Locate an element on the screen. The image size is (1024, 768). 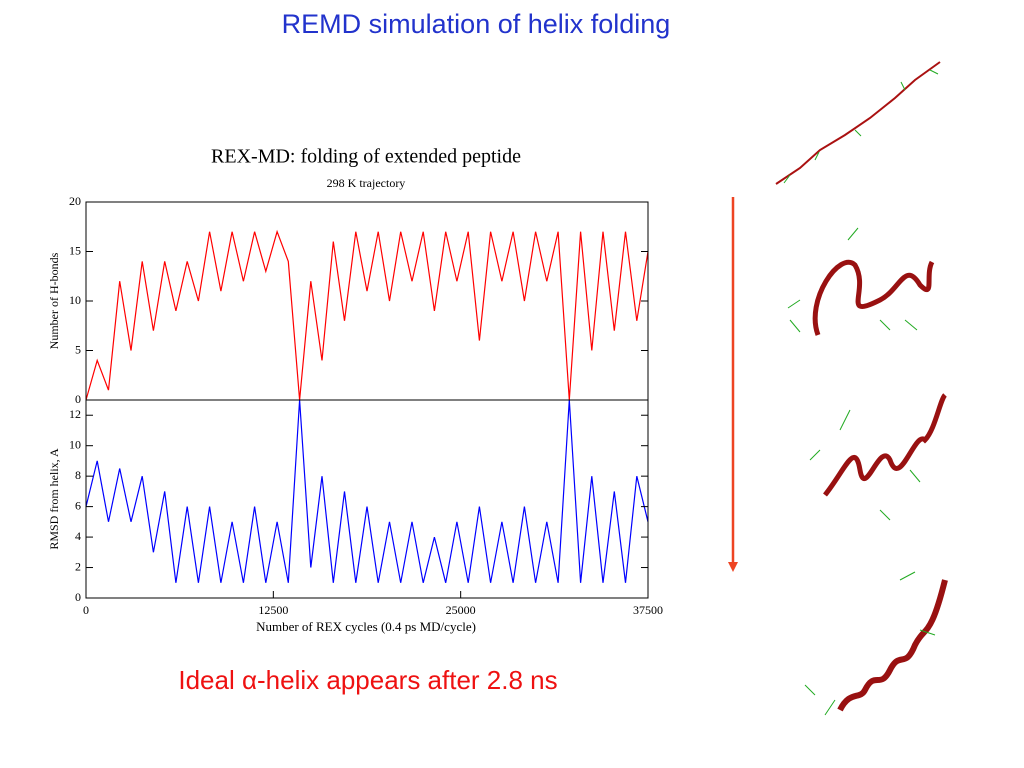
x-tick-label: 25000 is located at coordinates (461, 610).